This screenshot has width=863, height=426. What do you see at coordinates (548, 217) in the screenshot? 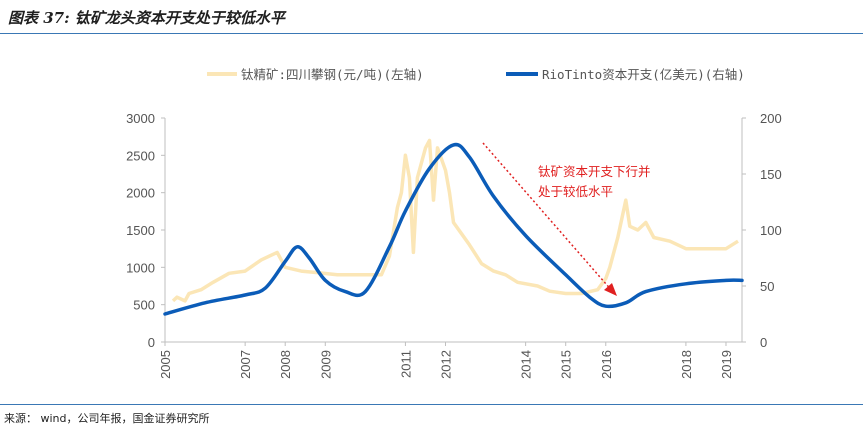
I see `annotation-arrow` at bounding box center [548, 217].